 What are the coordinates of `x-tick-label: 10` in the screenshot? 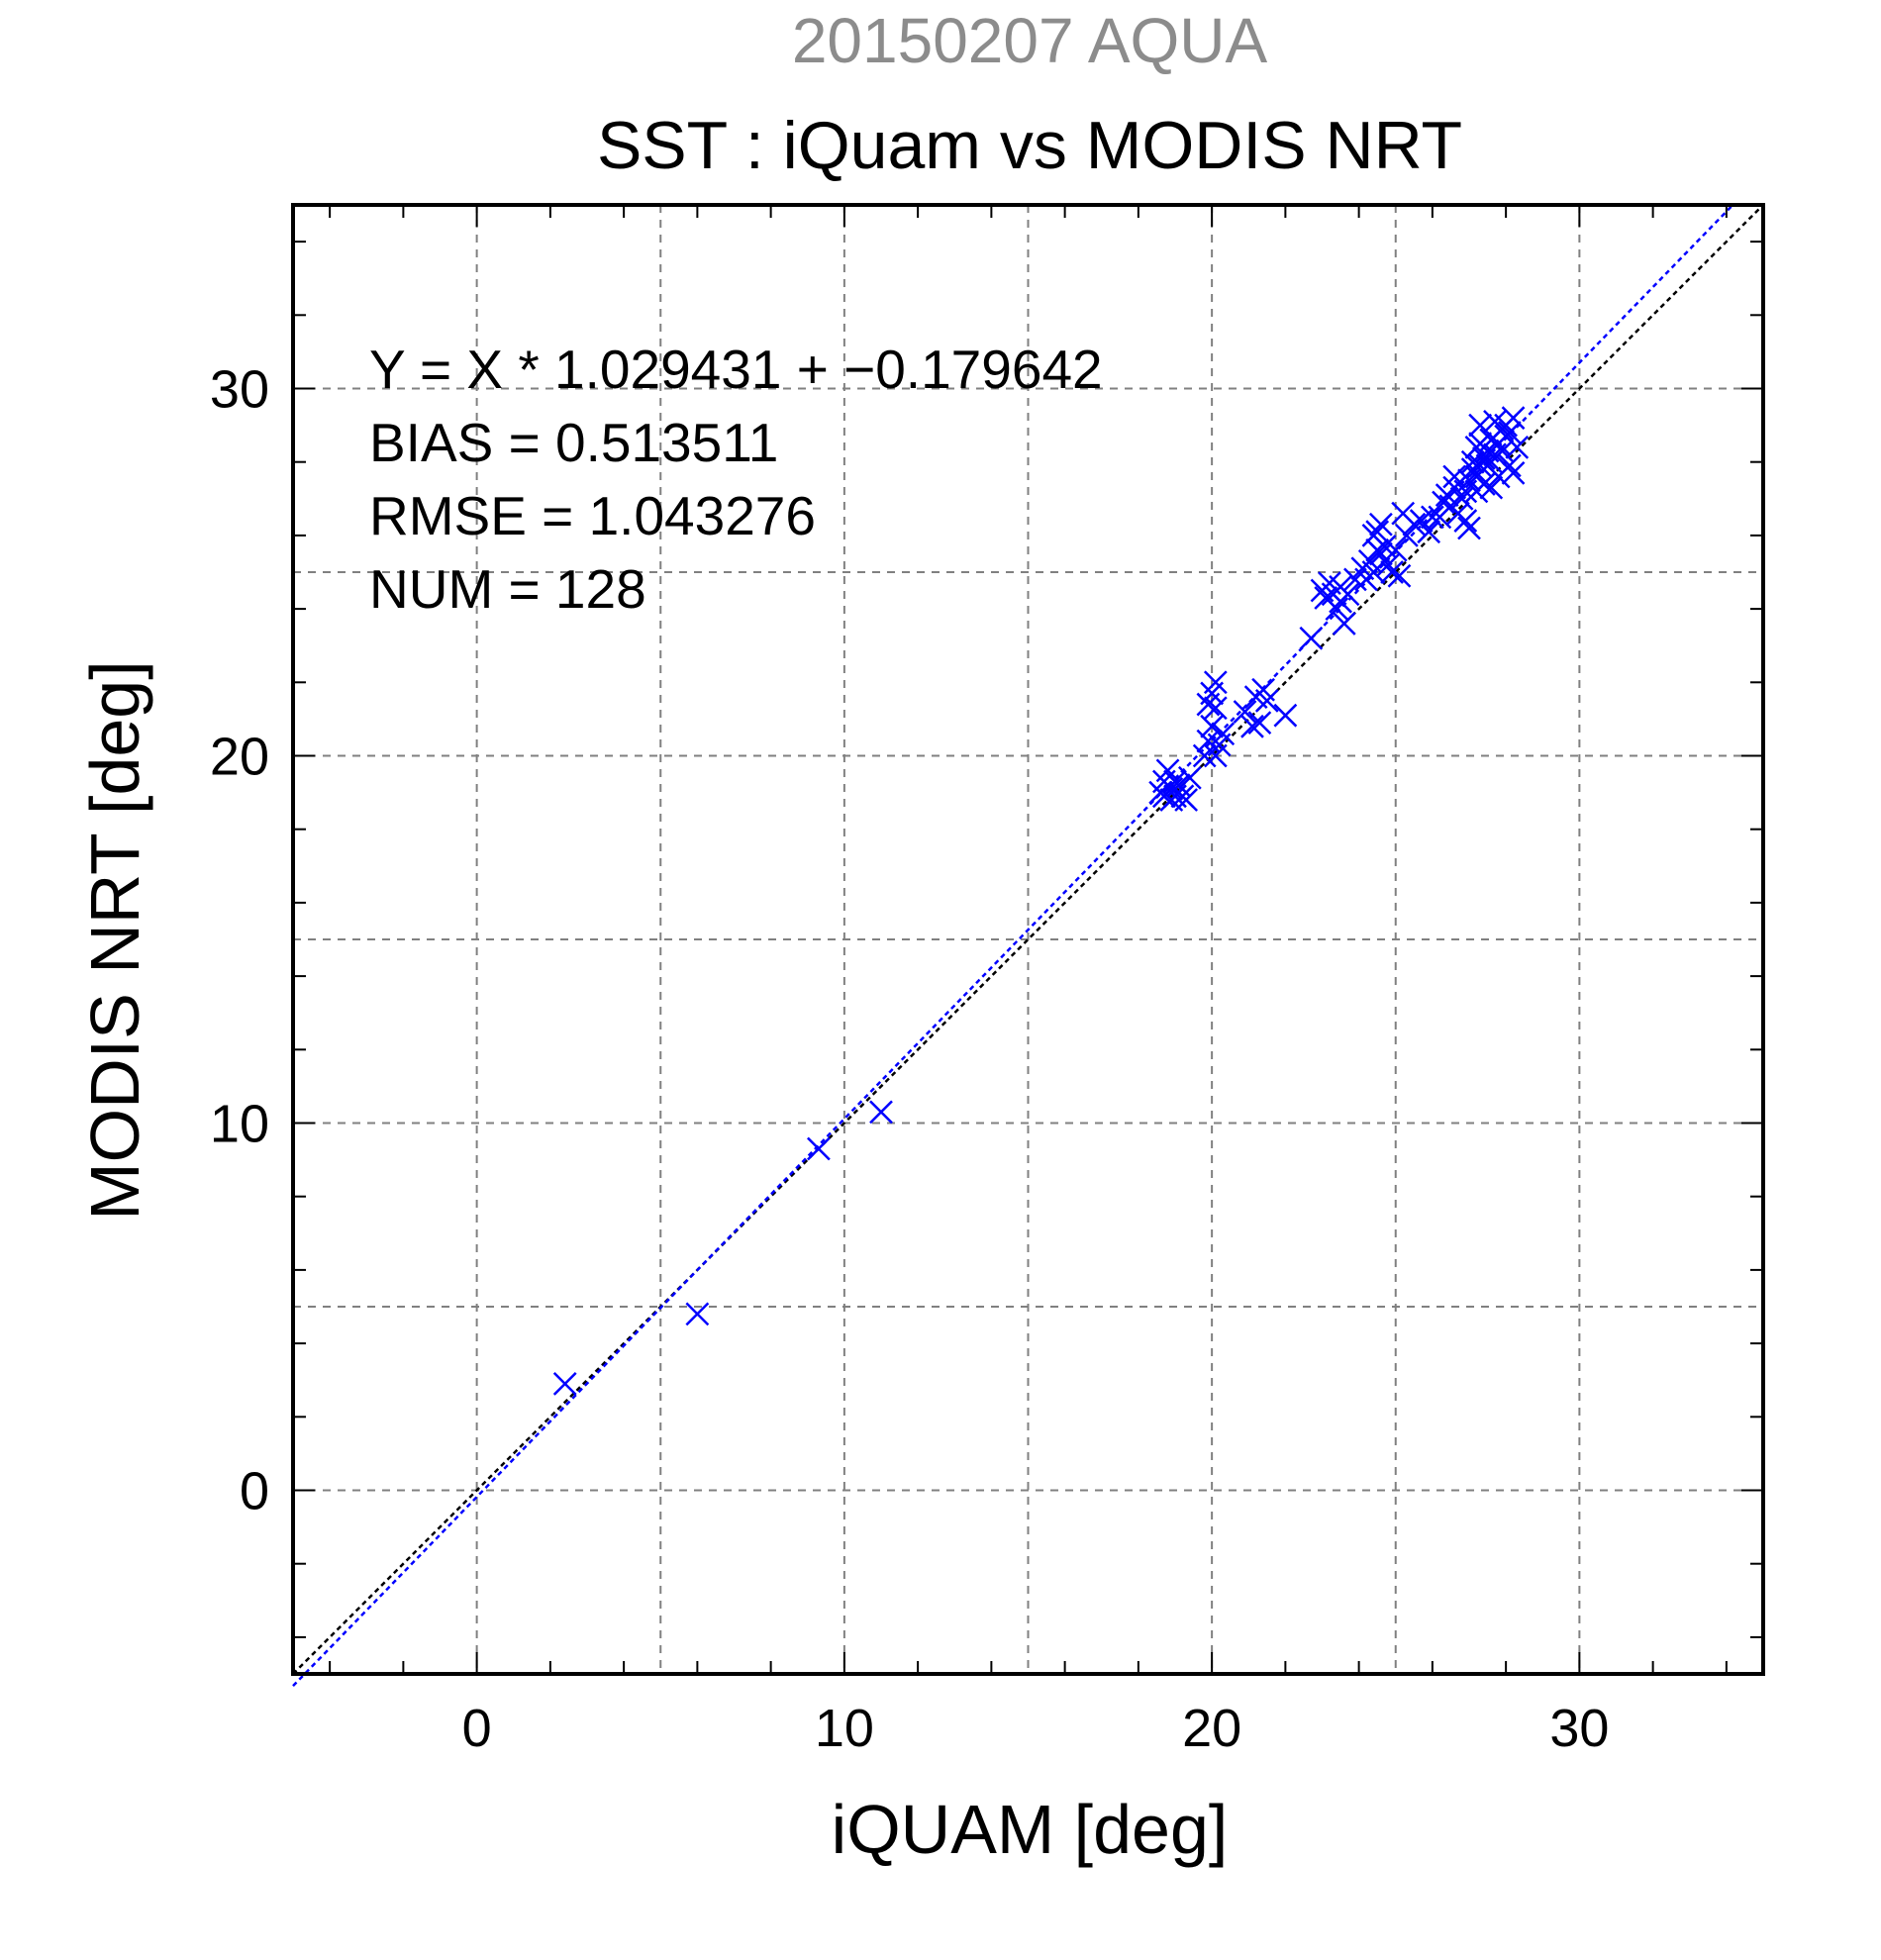 It's located at (845, 1728).